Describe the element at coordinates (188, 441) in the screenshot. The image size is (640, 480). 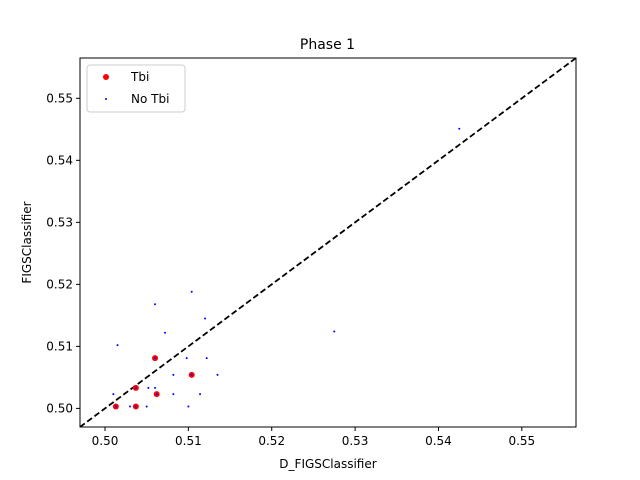
I see `x-tick-label: 0.51` at that location.